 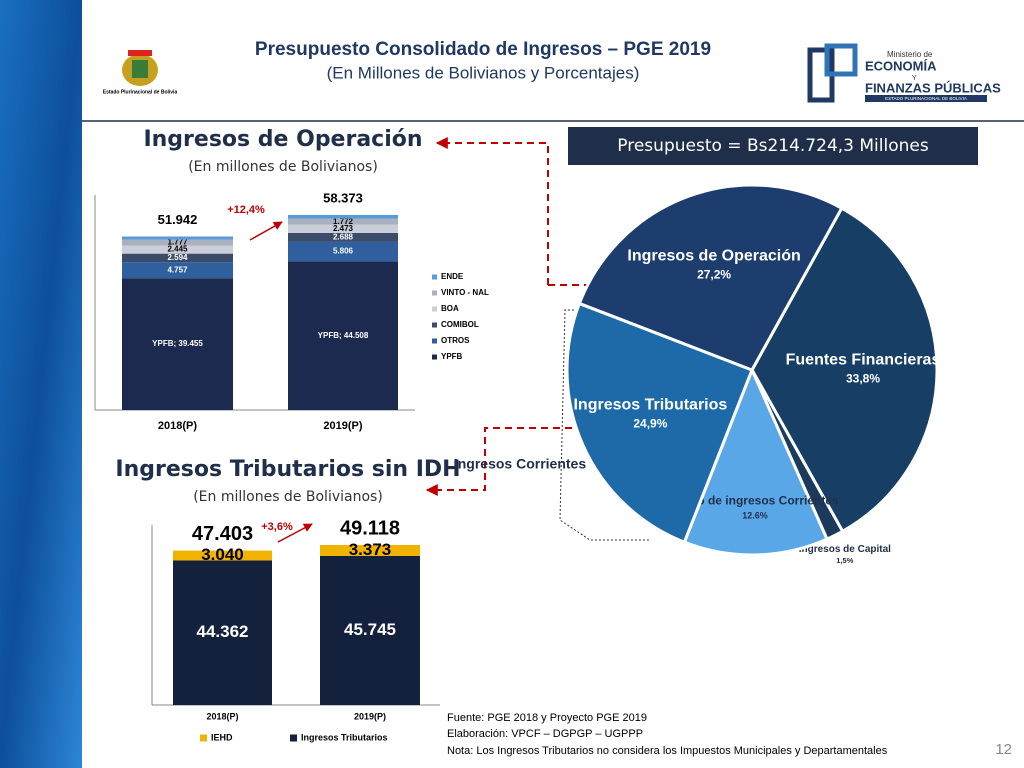 What do you see at coordinates (650, 423) in the screenshot?
I see `slice-value: 24,9%` at bounding box center [650, 423].